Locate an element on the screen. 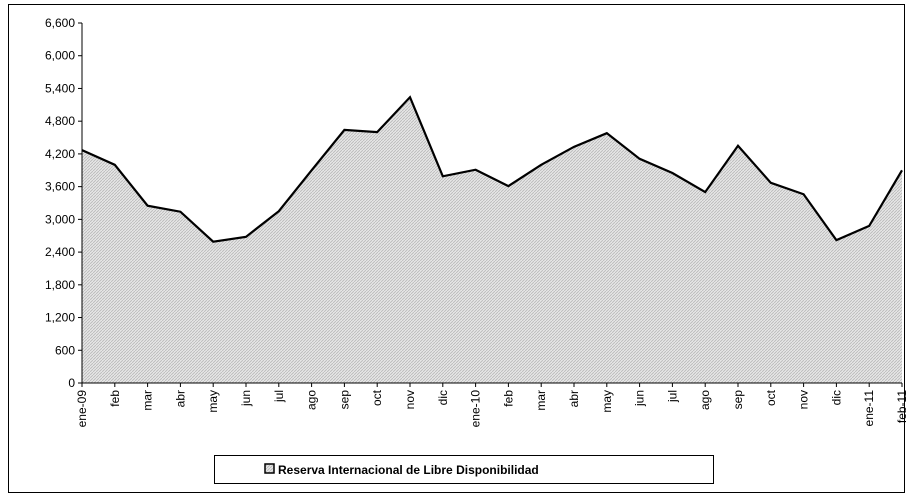  x-tick-label: ene-11 is located at coordinates (869, 408).